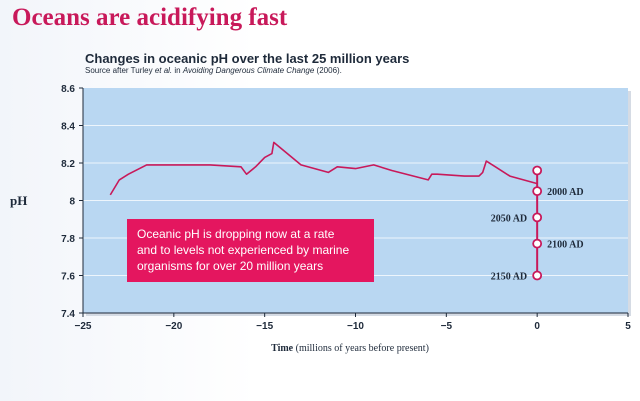  What do you see at coordinates (230, 266) in the screenshot?
I see `annotation-line-3: organisms for over 20 million years` at bounding box center [230, 266].